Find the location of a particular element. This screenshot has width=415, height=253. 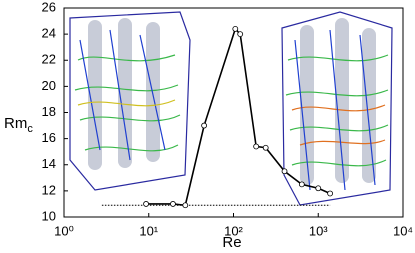

x-tick-label: 10³ is located at coordinates (318, 230).